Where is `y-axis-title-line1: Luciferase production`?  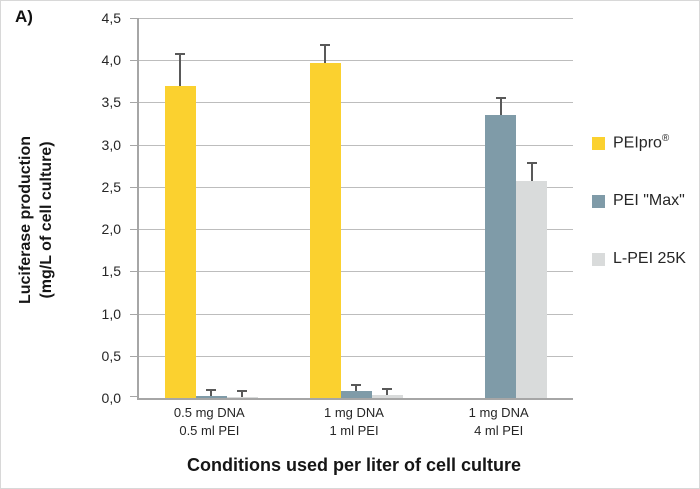
y-axis-title-line1: Luciferase production is located at coordinates (25, 220).